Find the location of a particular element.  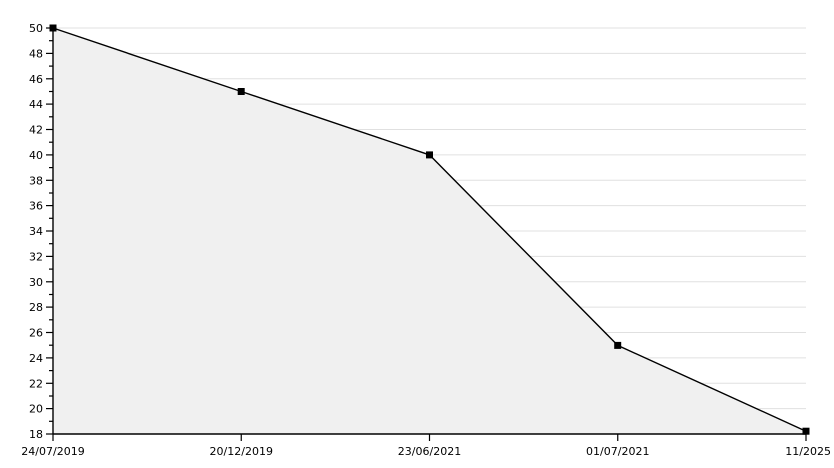

y-tick-label: 50 is located at coordinates (36, 28).